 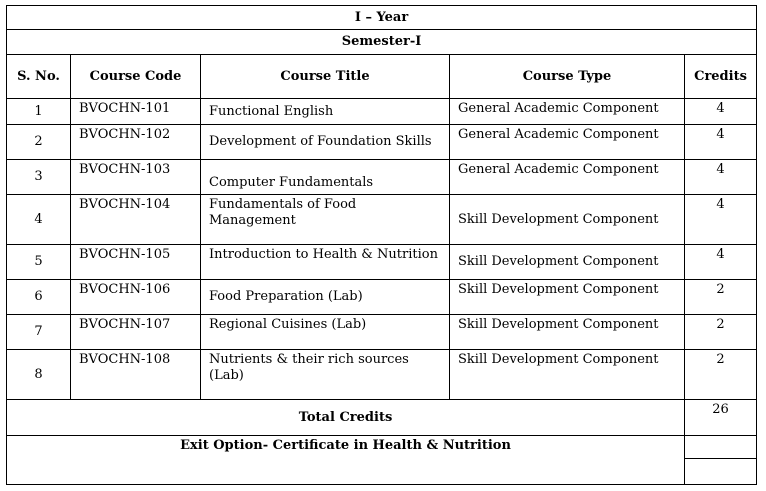 What do you see at coordinates (38, 76) in the screenshot?
I see `col-header-sno: S. No.` at bounding box center [38, 76].